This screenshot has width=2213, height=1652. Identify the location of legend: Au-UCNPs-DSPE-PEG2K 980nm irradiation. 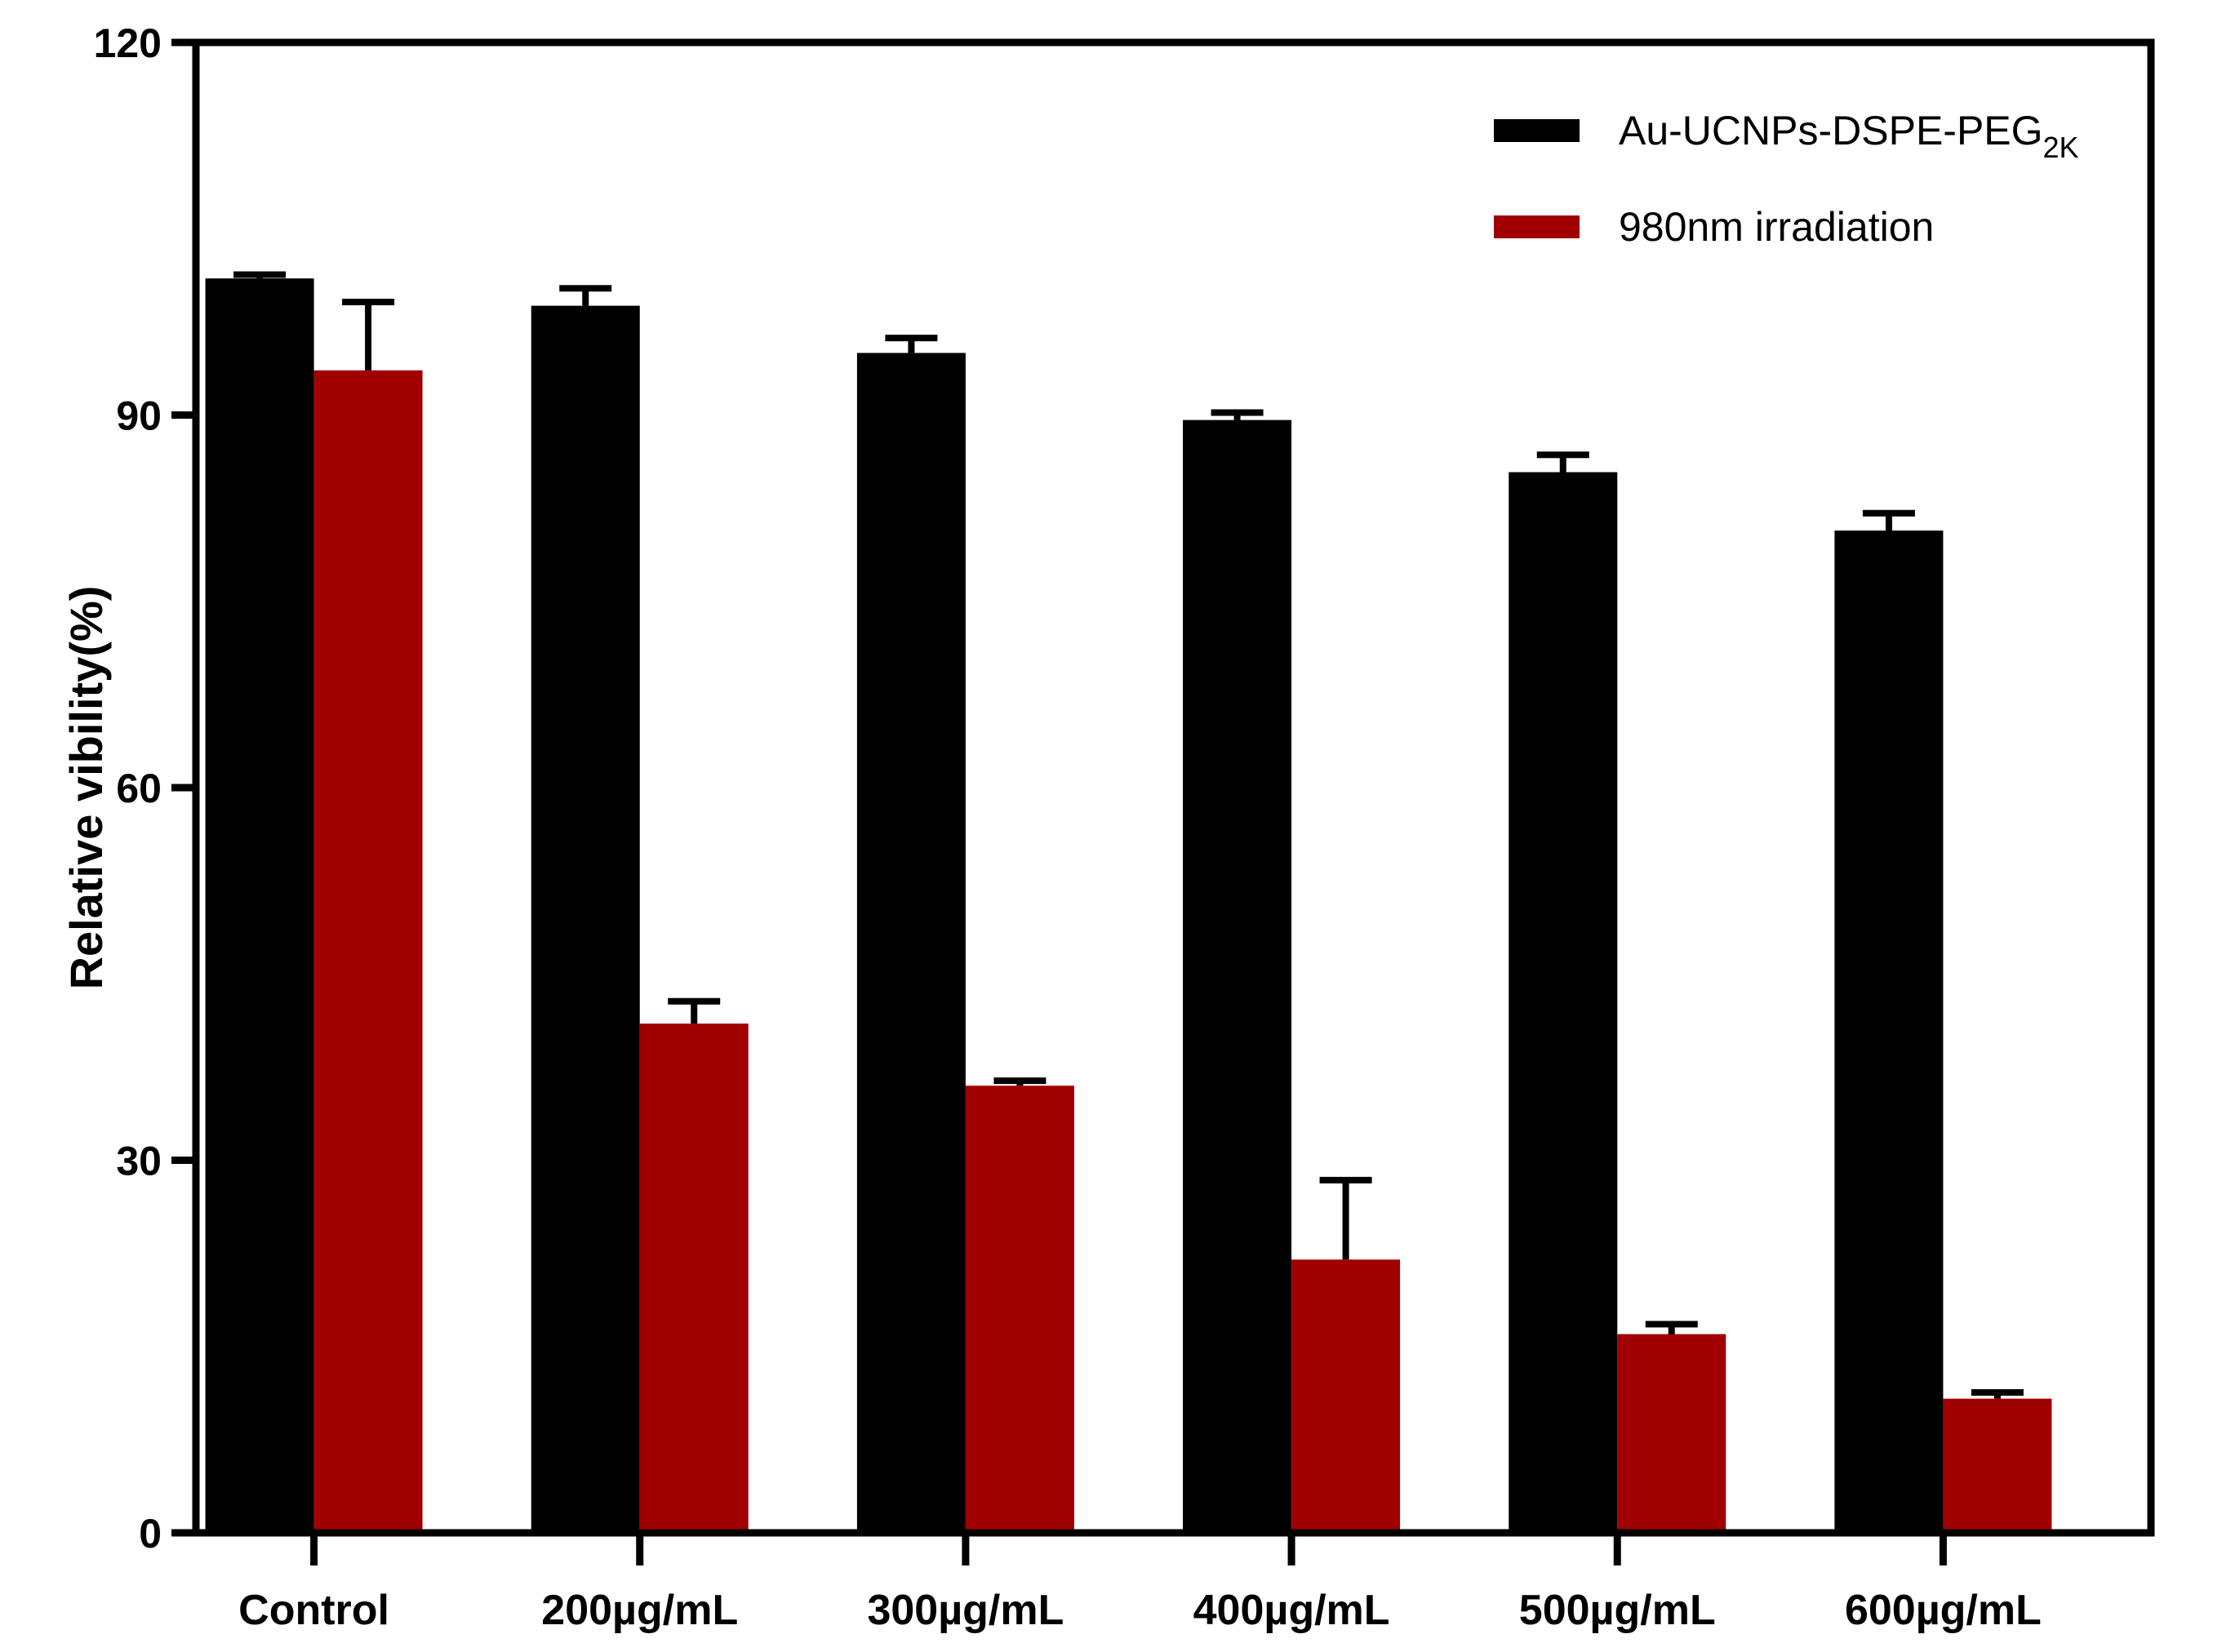
(1787, 179).